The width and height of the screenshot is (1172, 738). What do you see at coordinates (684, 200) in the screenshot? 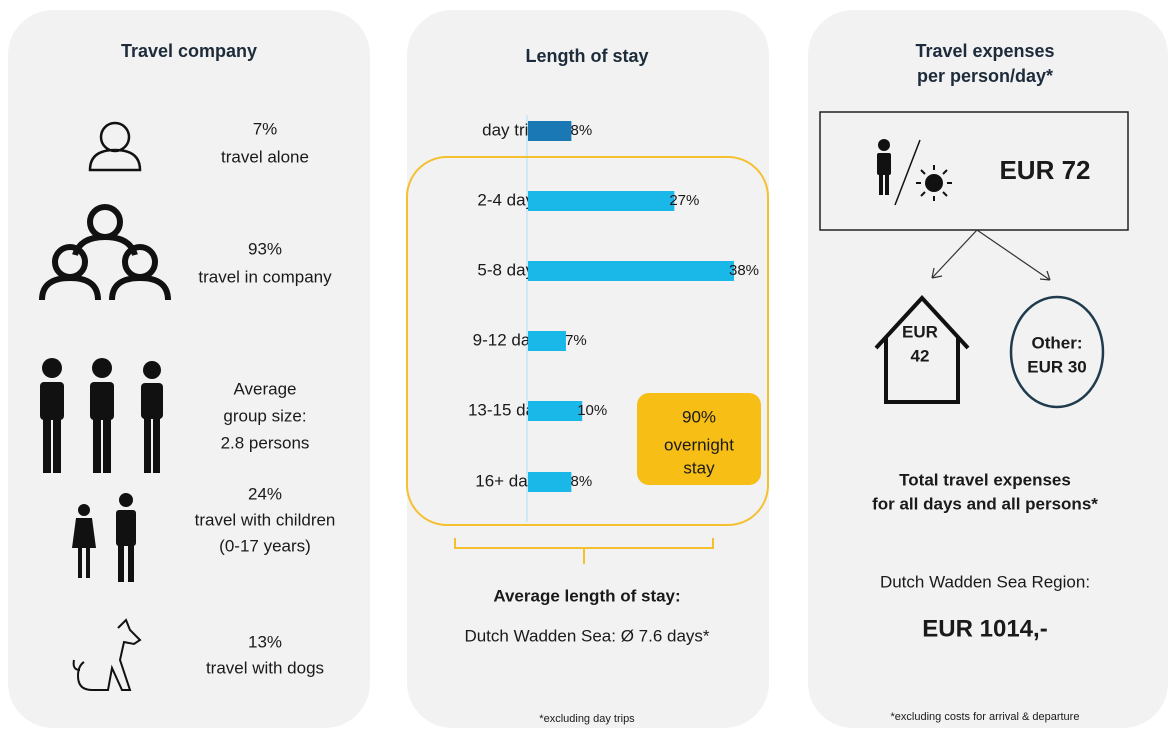
I see `value-label: 27%` at bounding box center [684, 200].